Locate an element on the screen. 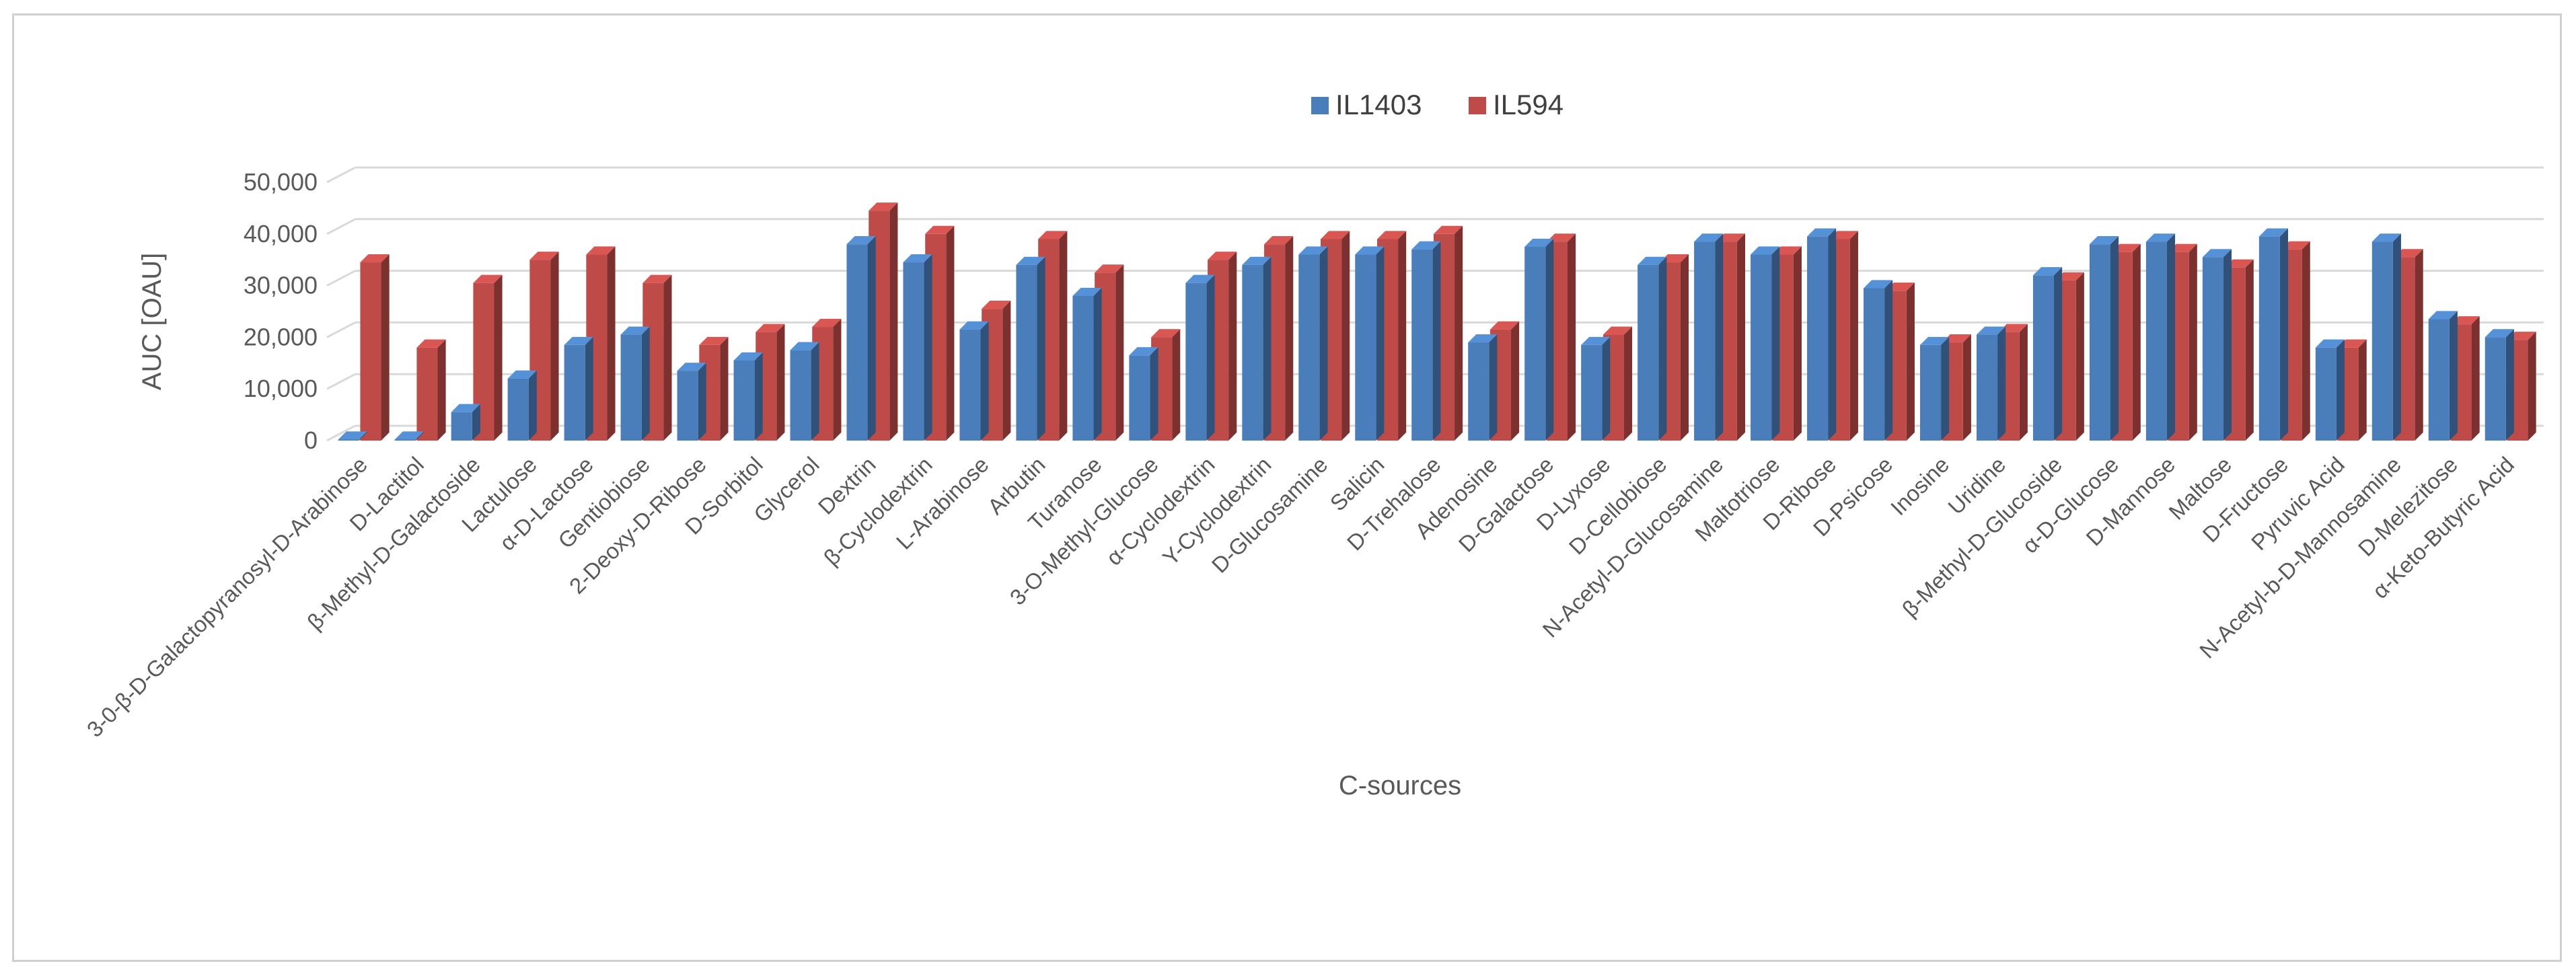 The width and height of the screenshot is (2576, 976). bar-il1403-2-deoxy-d-ribose is located at coordinates (691, 402).